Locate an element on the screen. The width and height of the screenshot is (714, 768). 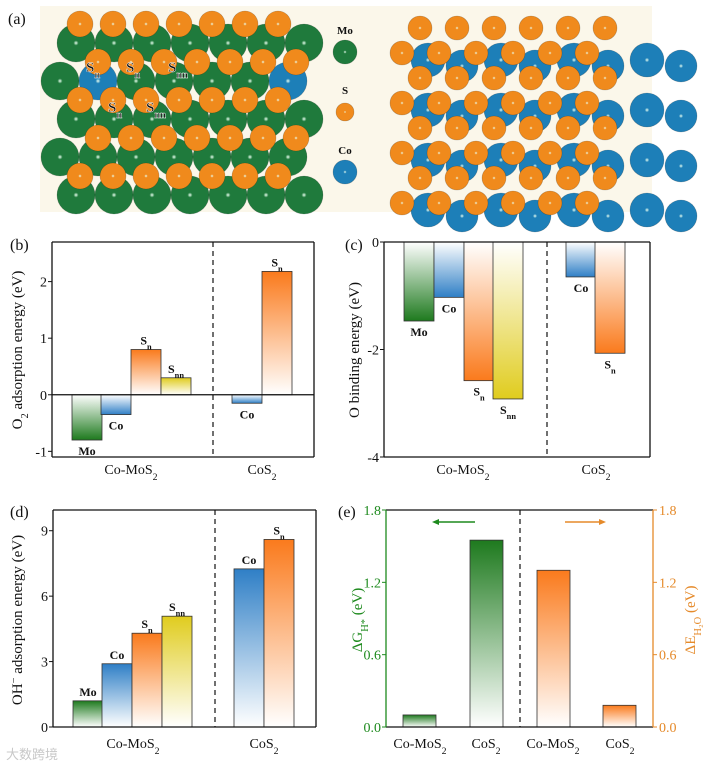
bar-label-b-3-main: S is located at coordinates (171, 369).